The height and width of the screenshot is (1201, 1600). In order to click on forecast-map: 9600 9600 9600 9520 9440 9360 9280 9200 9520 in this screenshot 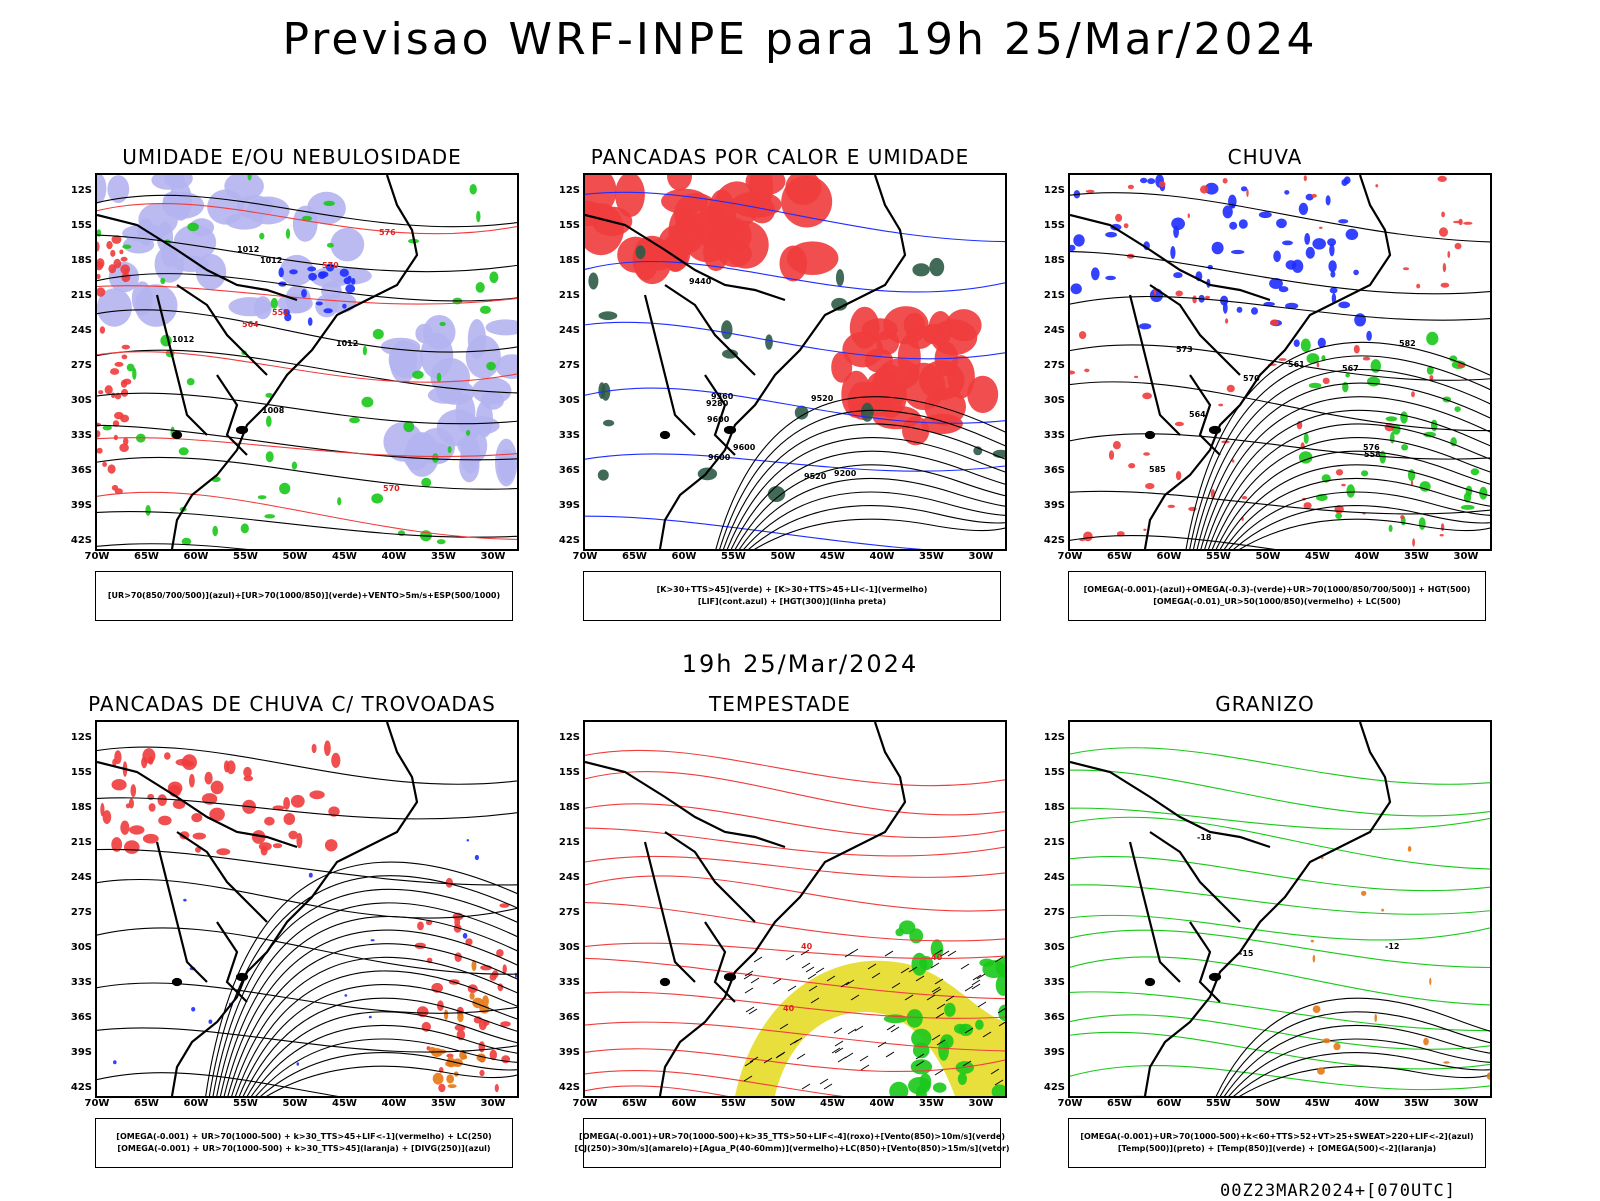, I will do `click(795, 362)`.